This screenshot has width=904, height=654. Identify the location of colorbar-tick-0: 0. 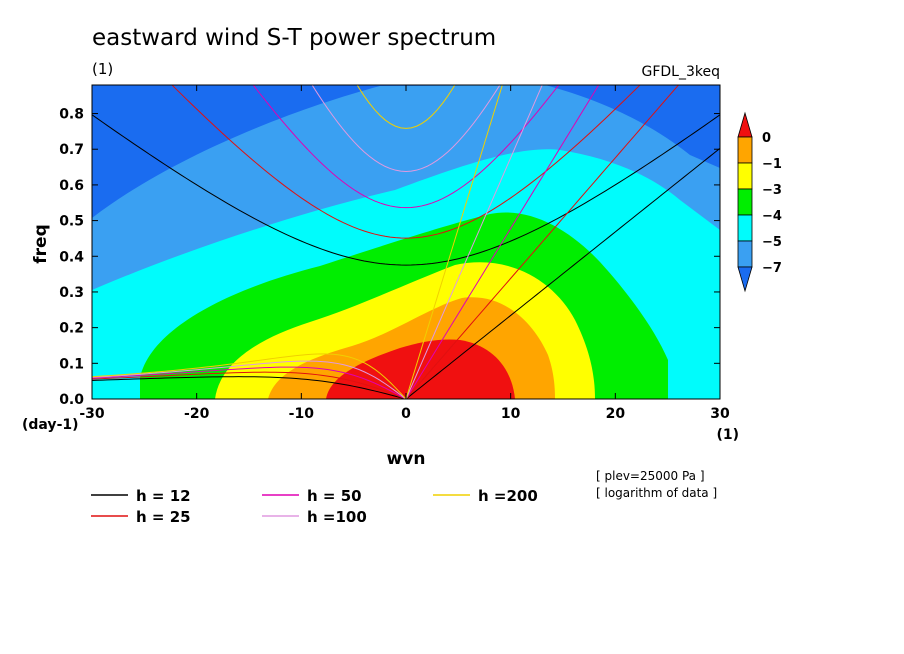
(766, 138).